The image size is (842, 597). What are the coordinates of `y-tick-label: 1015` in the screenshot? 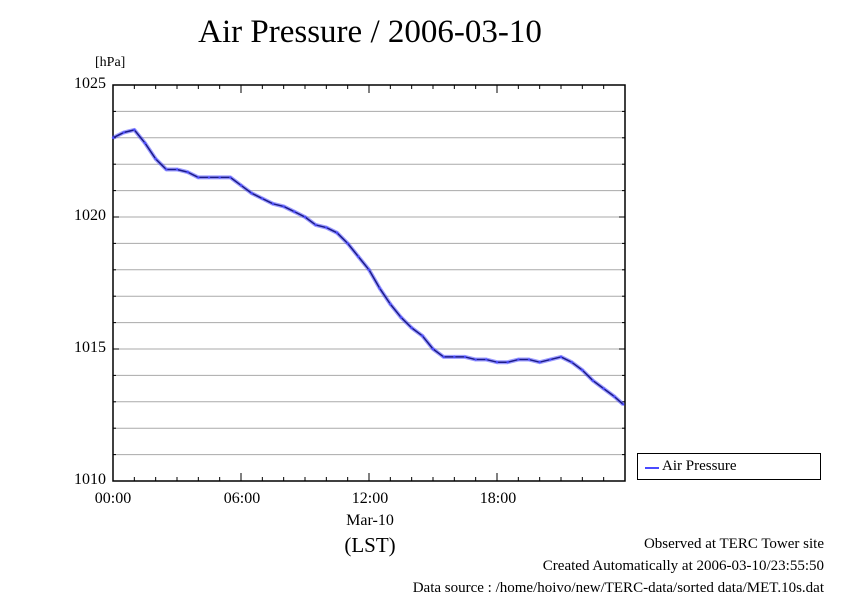 It's located at (90, 347).